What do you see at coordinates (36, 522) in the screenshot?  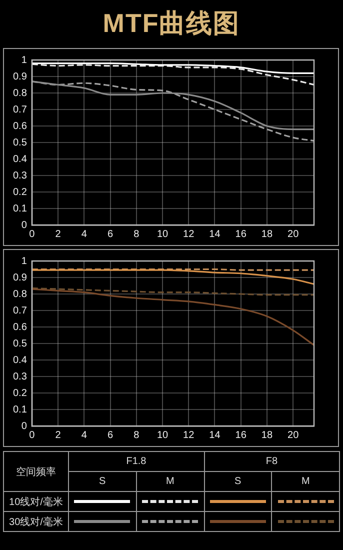 I see `text: 30线对/毫米` at bounding box center [36, 522].